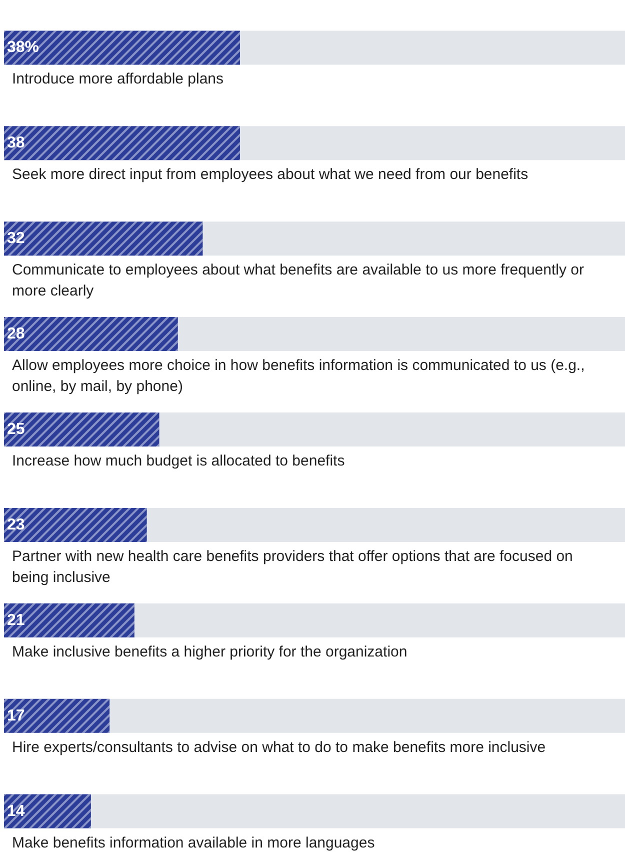 The image size is (625, 859). I want to click on y-tick-label: Allow employees more choice in how benefits information is communicated to us (e.g., online, by mail, by phone), so click(300, 376).